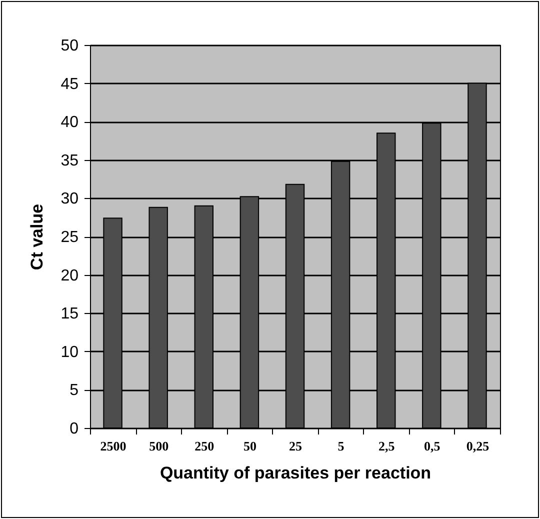 This screenshot has height=519, width=540. Describe the element at coordinates (69, 84) in the screenshot. I see `y-tick-label: 45` at that location.